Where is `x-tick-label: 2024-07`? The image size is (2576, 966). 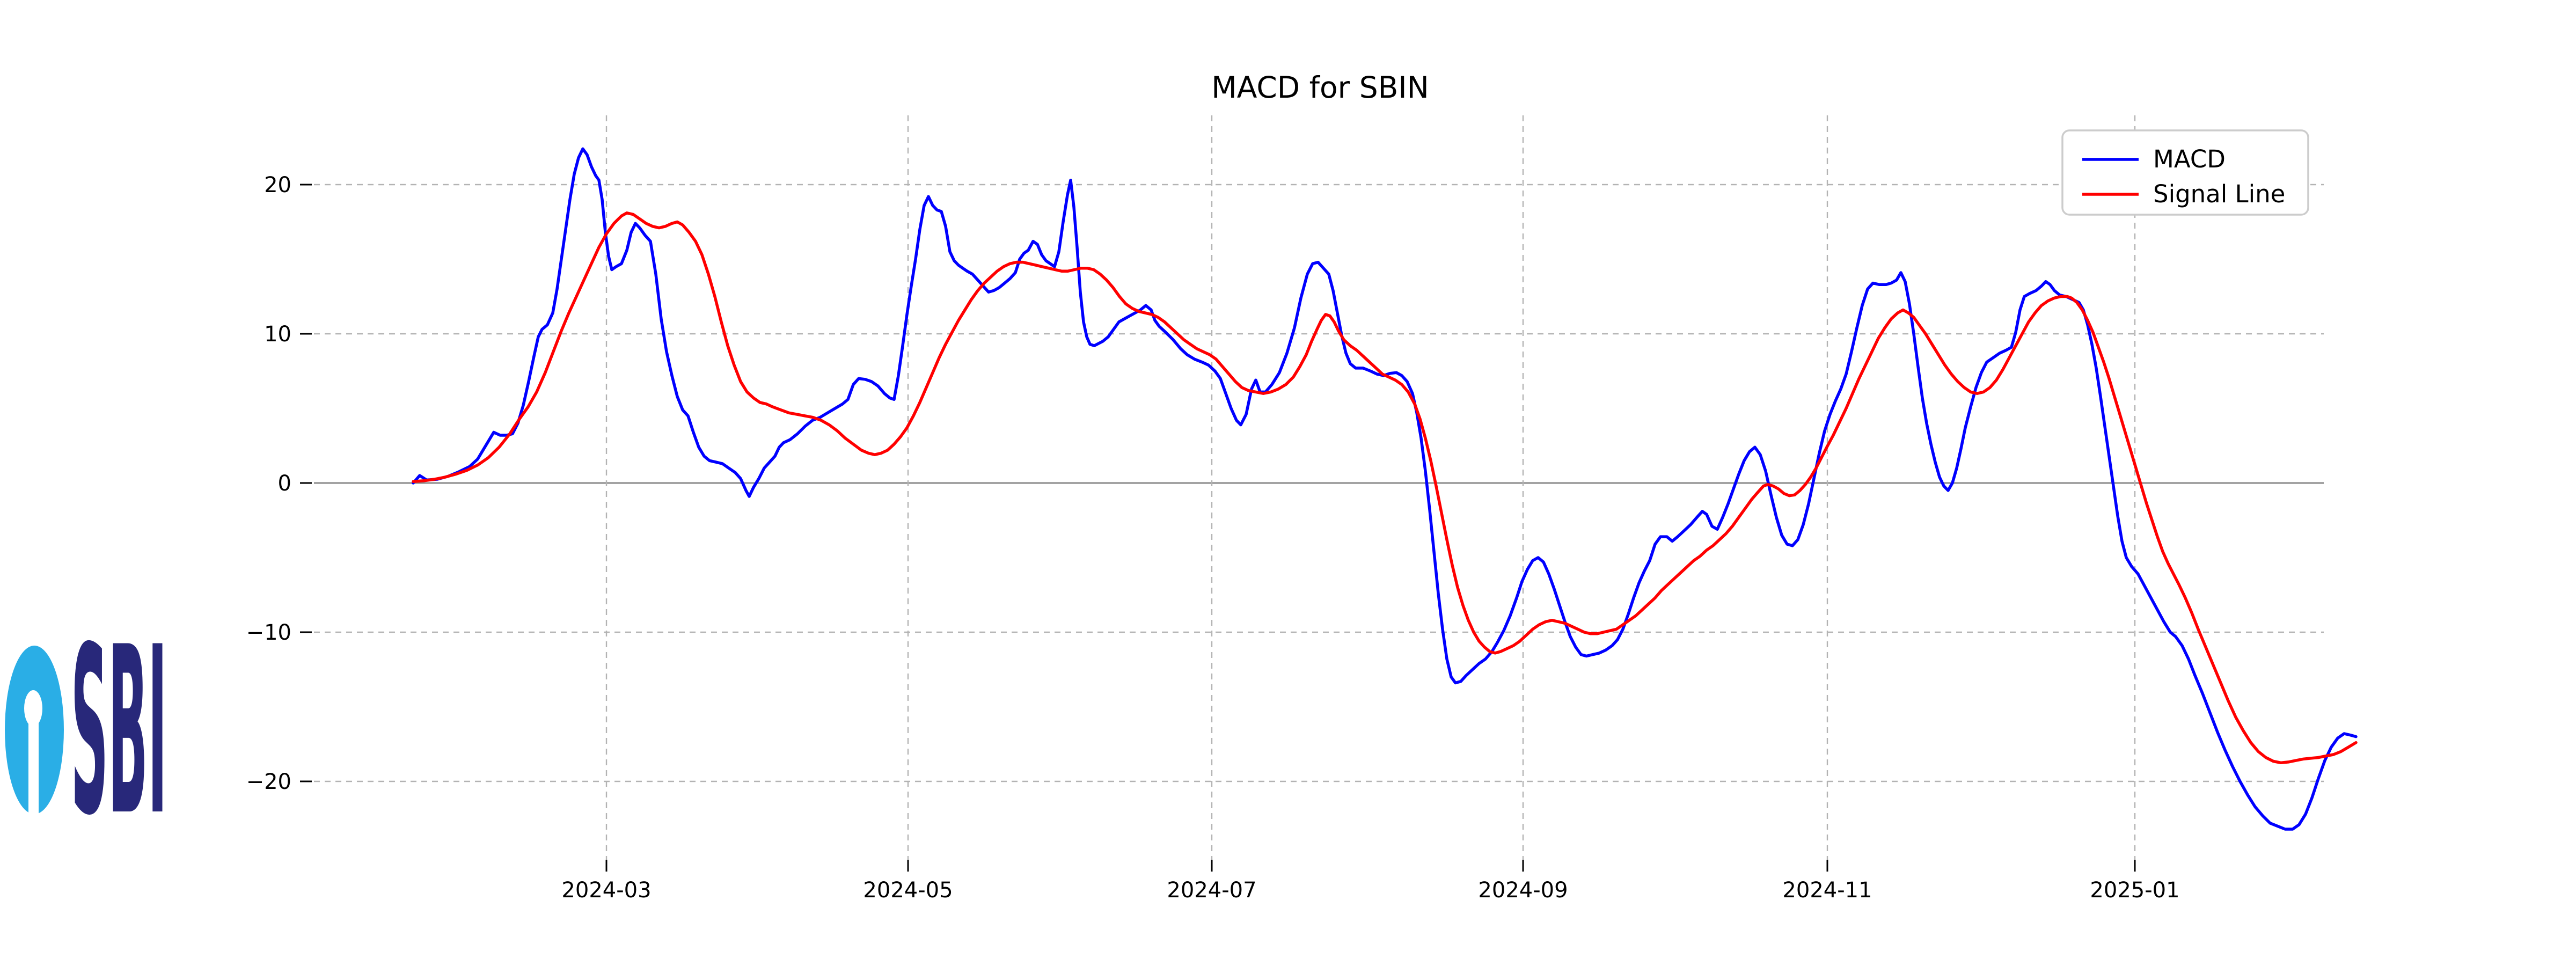
x-tick-label: 2024-07 is located at coordinates (1211, 890).